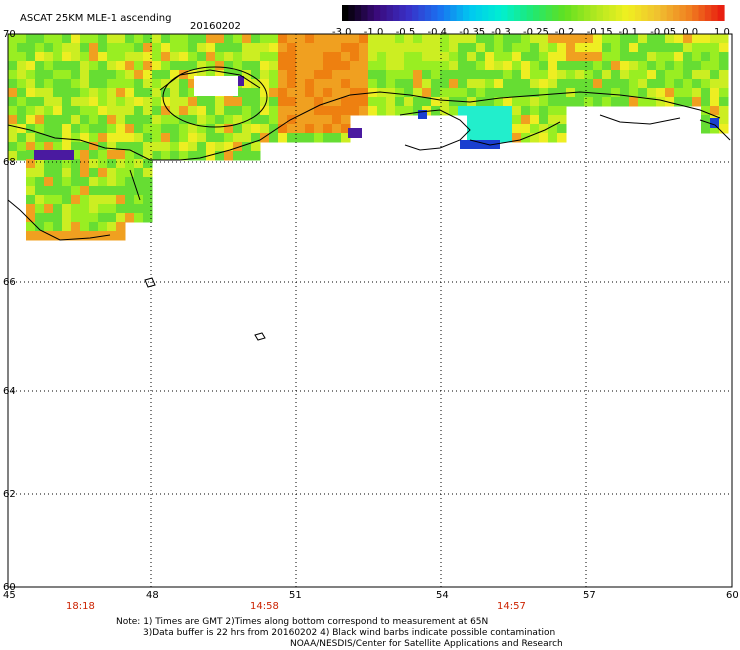 The width and height of the screenshot is (740, 650). I want to click on time-label-2: 14:58, so click(264, 606).